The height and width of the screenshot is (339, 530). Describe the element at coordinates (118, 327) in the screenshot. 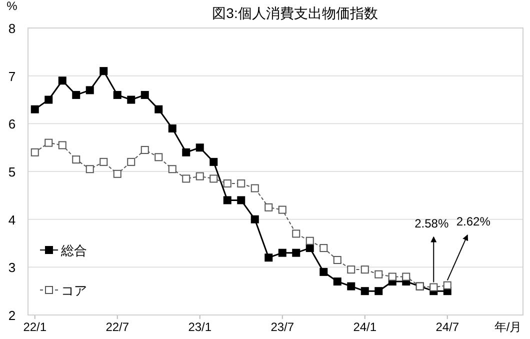

I see `x-tick-label: 22/7` at that location.